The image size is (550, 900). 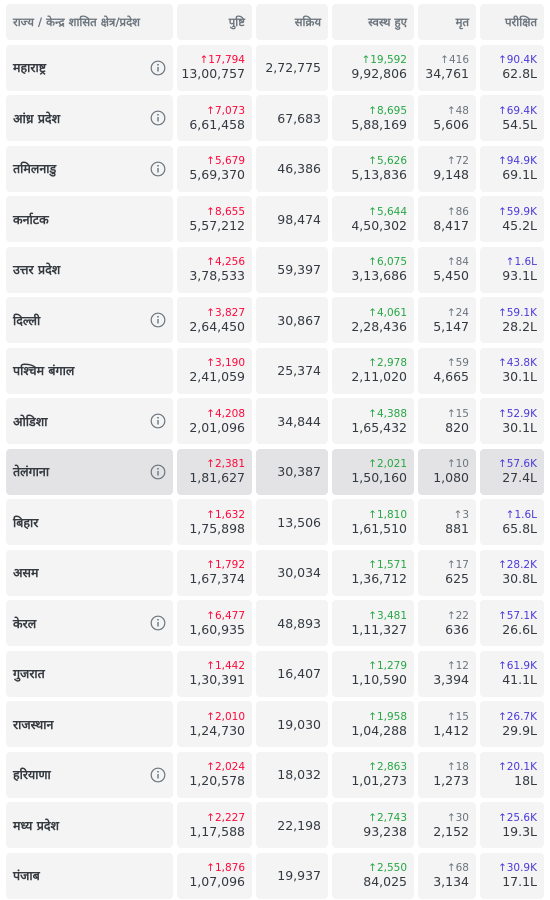 I want to click on tested-cell: ↑30.9K 17.1L, so click(x=512, y=875).